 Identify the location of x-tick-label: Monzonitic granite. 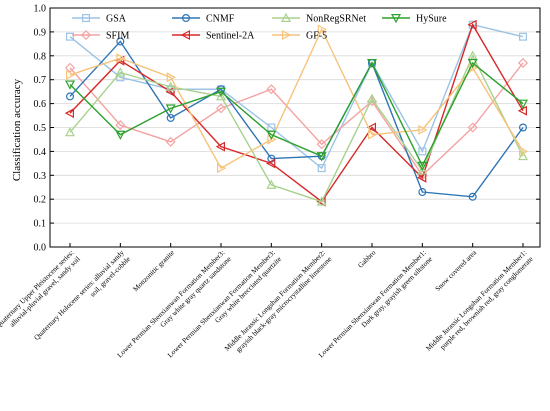
(154, 271).